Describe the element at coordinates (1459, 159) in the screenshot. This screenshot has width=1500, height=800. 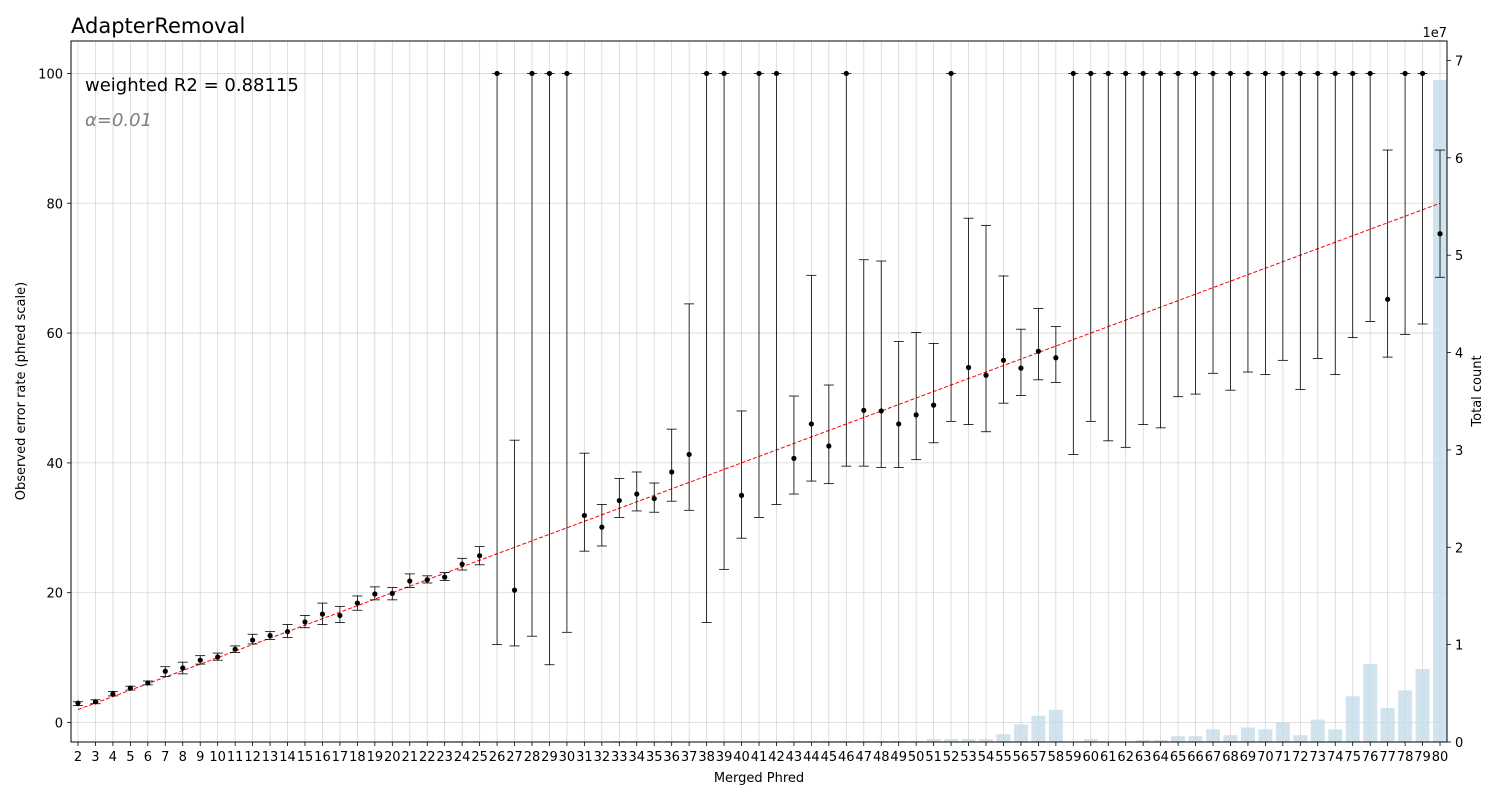
I see `right-y-tick-label: 6` at that location.